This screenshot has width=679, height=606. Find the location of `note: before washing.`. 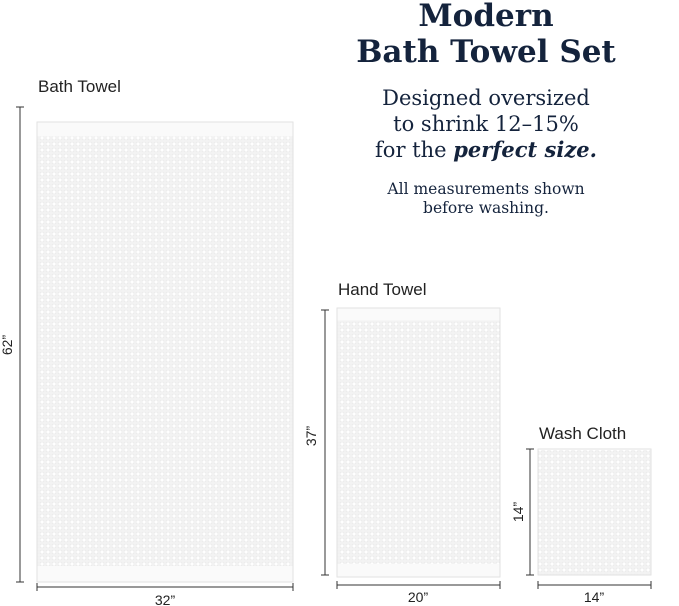

note: before washing. is located at coordinates (486, 208).